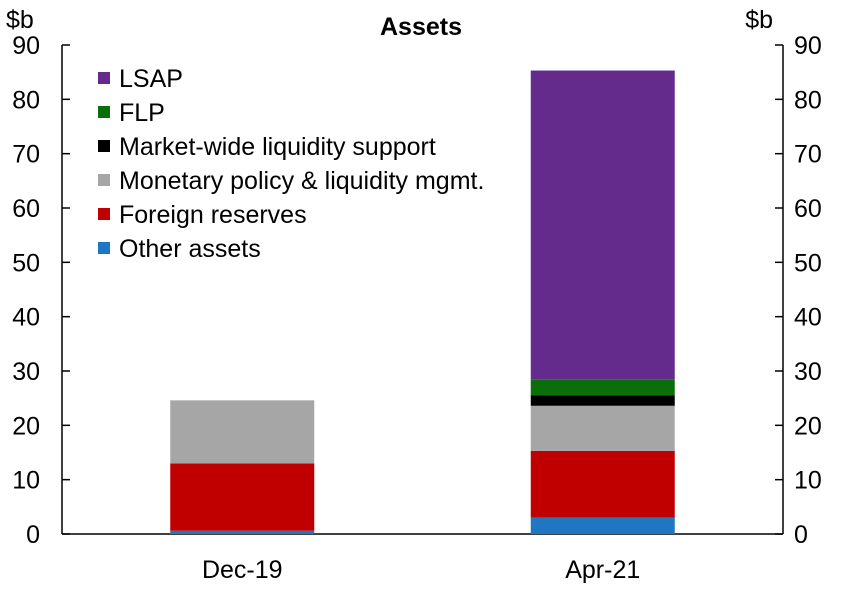 The height and width of the screenshot is (591, 842). Describe the element at coordinates (301, 181) in the screenshot. I see `legend-label: Monetary policy & liquidity mgmt.` at that location.